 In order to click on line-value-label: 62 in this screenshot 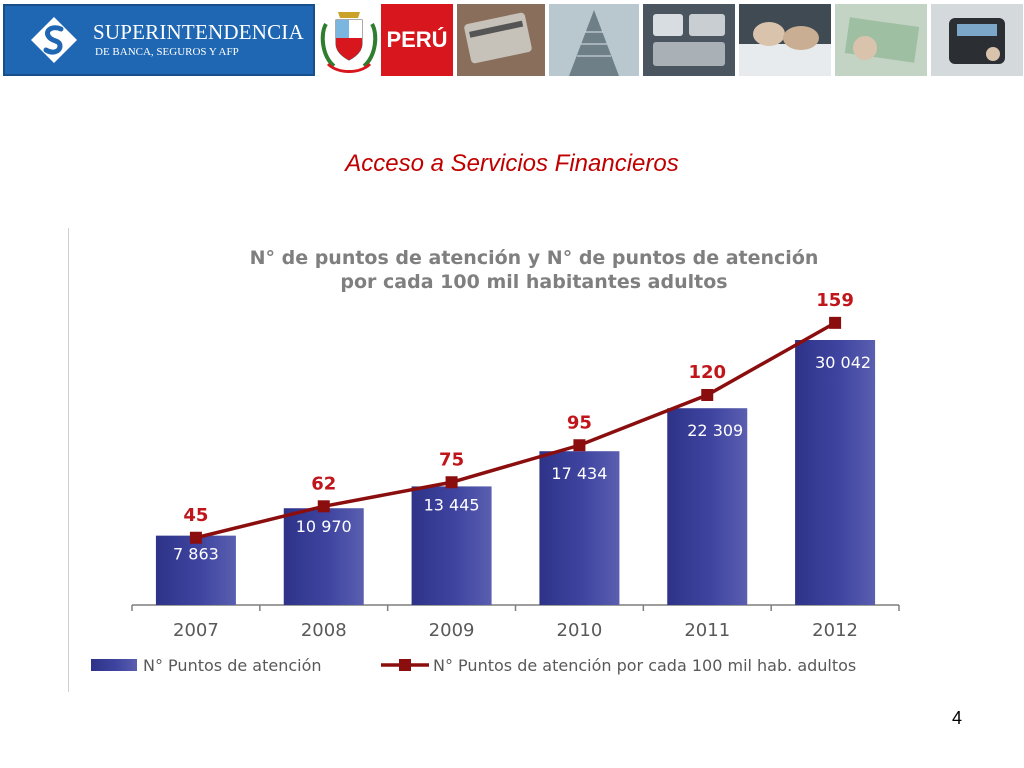, I will do `click(323, 483)`.